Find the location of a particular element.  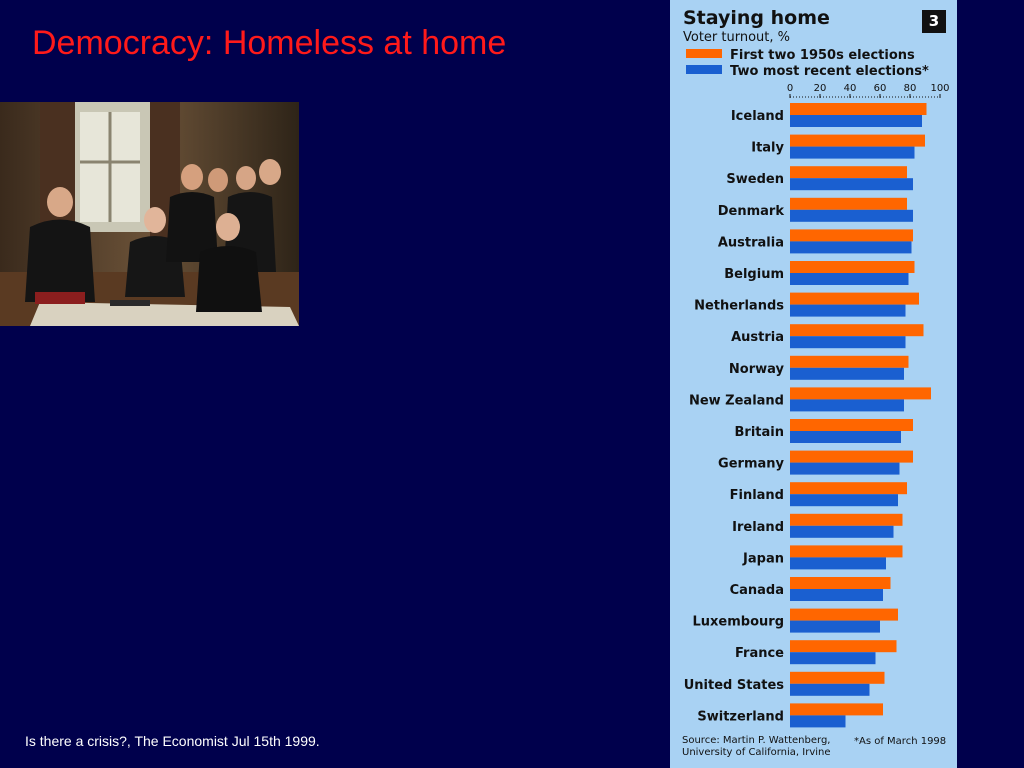

x-tick-label: 40 is located at coordinates (850, 88).